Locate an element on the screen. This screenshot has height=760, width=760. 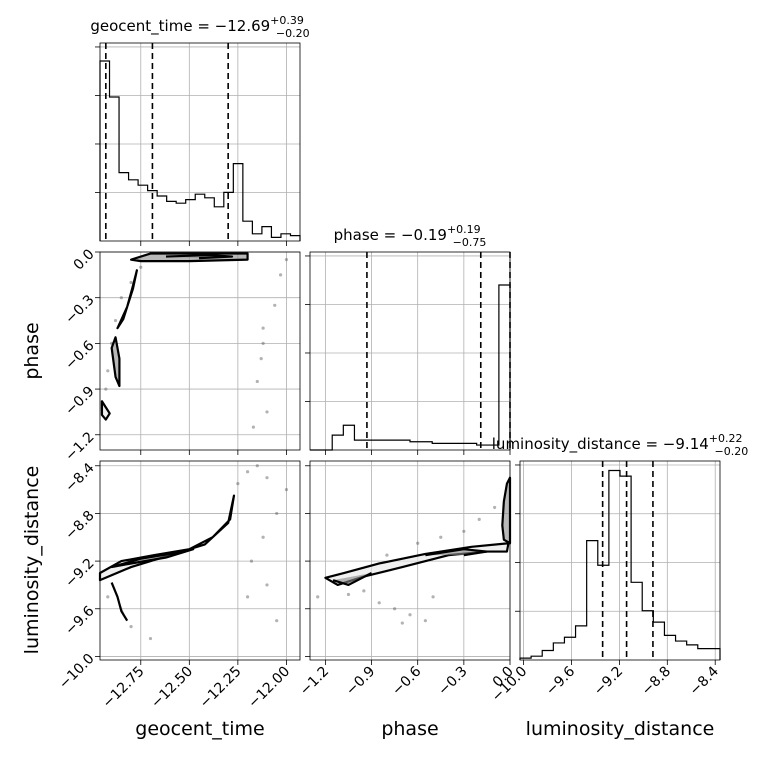
geocent_time-title: geocent_time = −12.69+0.39 −0.20 is located at coordinates (199, 27).